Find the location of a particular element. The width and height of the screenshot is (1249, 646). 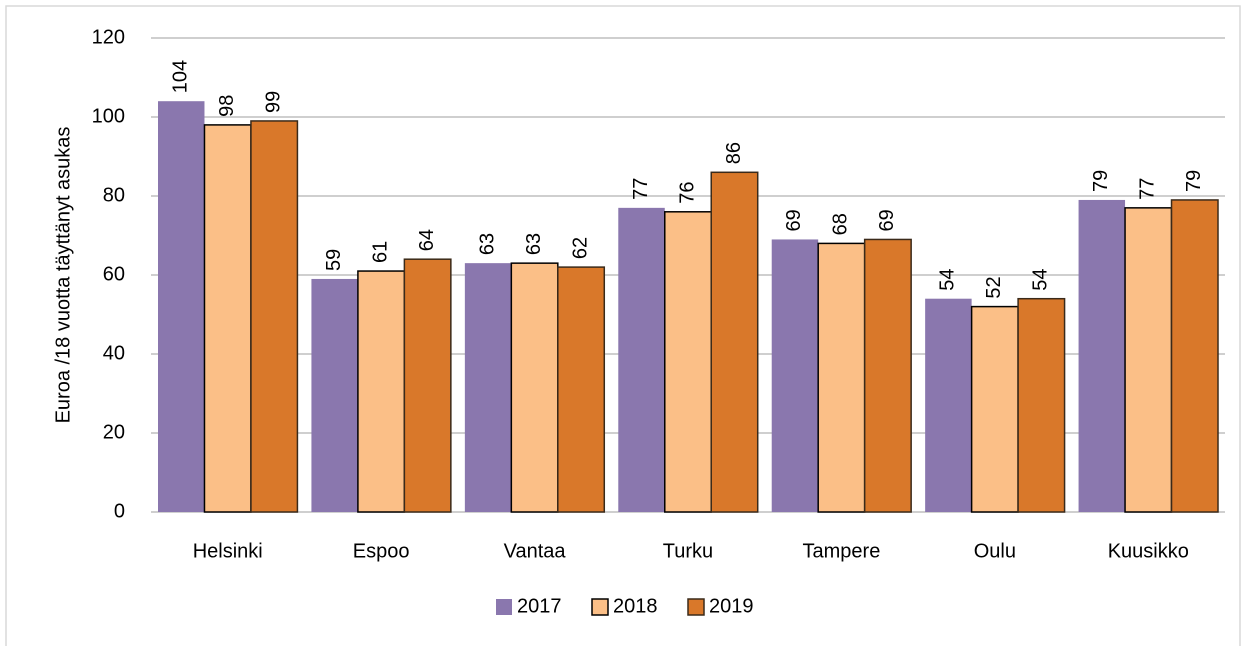

y-tick-label: 0 is located at coordinates (119, 511).